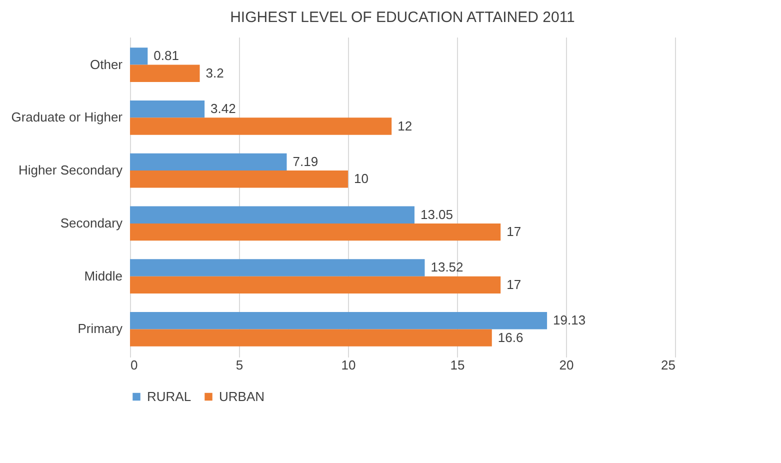 Image resolution: width=781 pixels, height=463 pixels. I want to click on x-tick-label: 10, so click(348, 365).